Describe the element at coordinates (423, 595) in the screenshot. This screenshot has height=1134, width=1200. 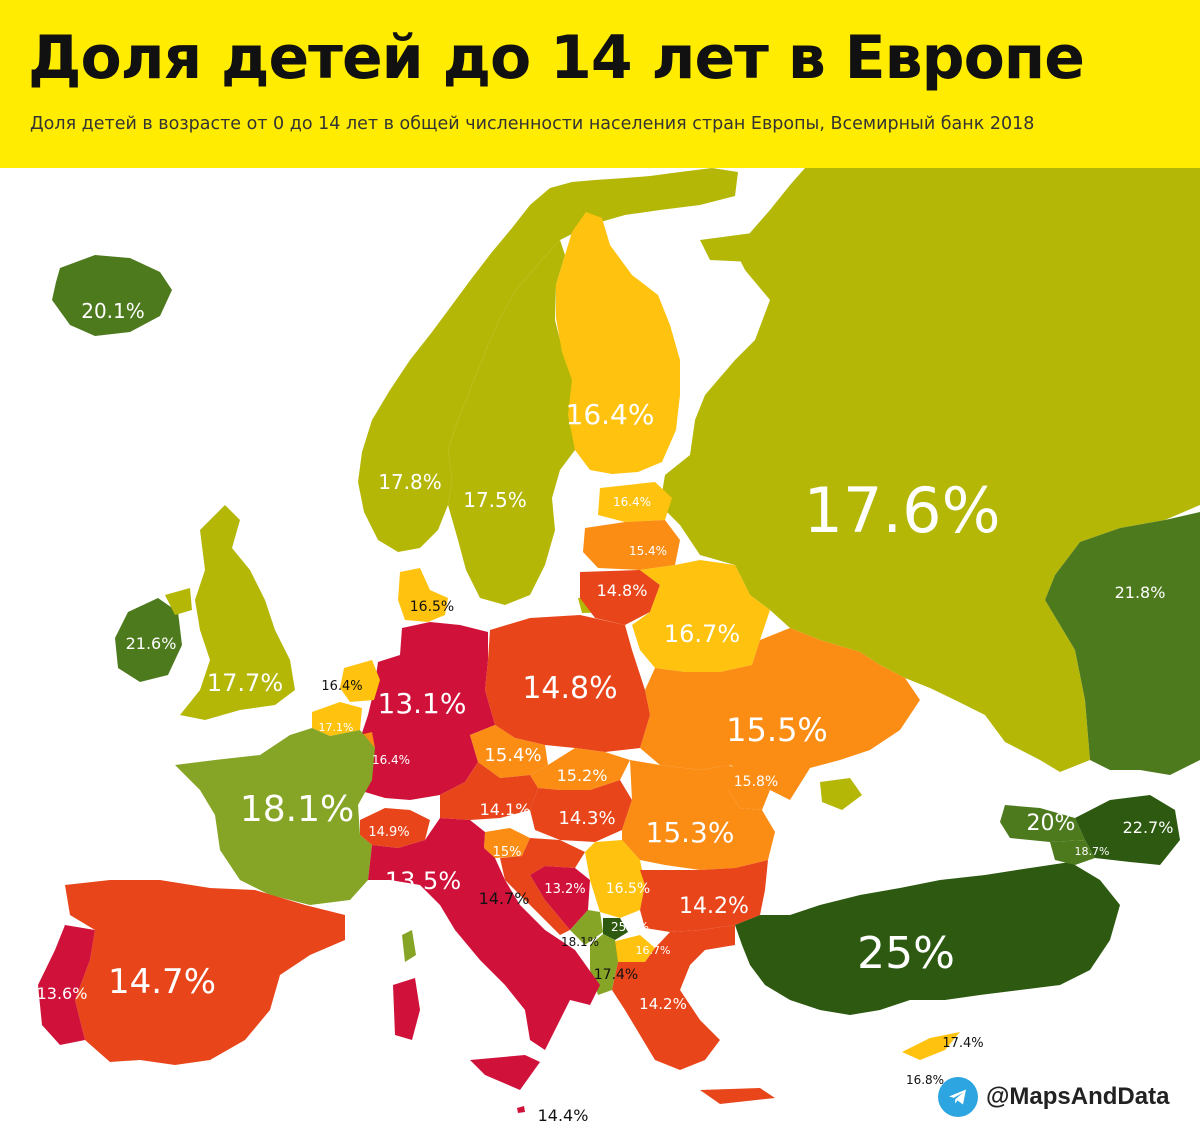
I see `country-denmark` at that location.